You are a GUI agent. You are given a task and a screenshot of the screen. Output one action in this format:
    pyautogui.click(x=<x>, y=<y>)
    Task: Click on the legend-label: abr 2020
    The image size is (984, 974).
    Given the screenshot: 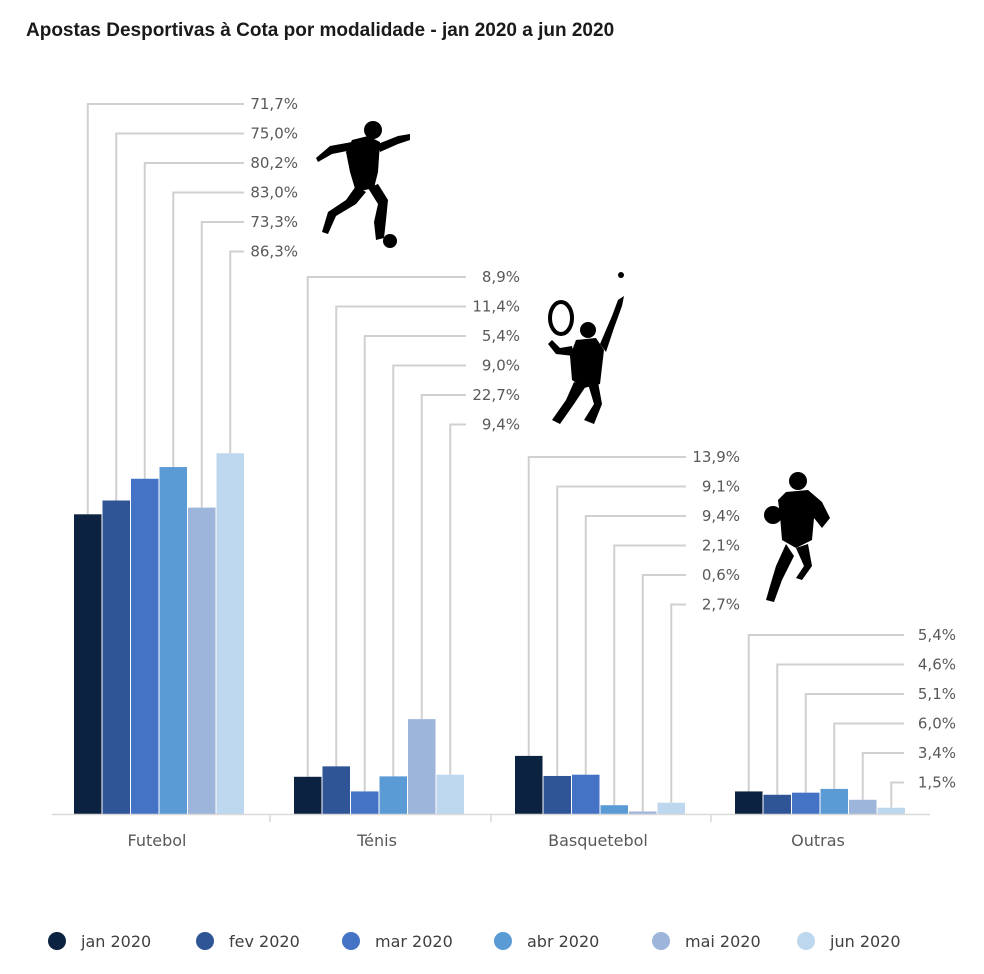 What is the action you would take?
    pyautogui.click(x=563, y=941)
    